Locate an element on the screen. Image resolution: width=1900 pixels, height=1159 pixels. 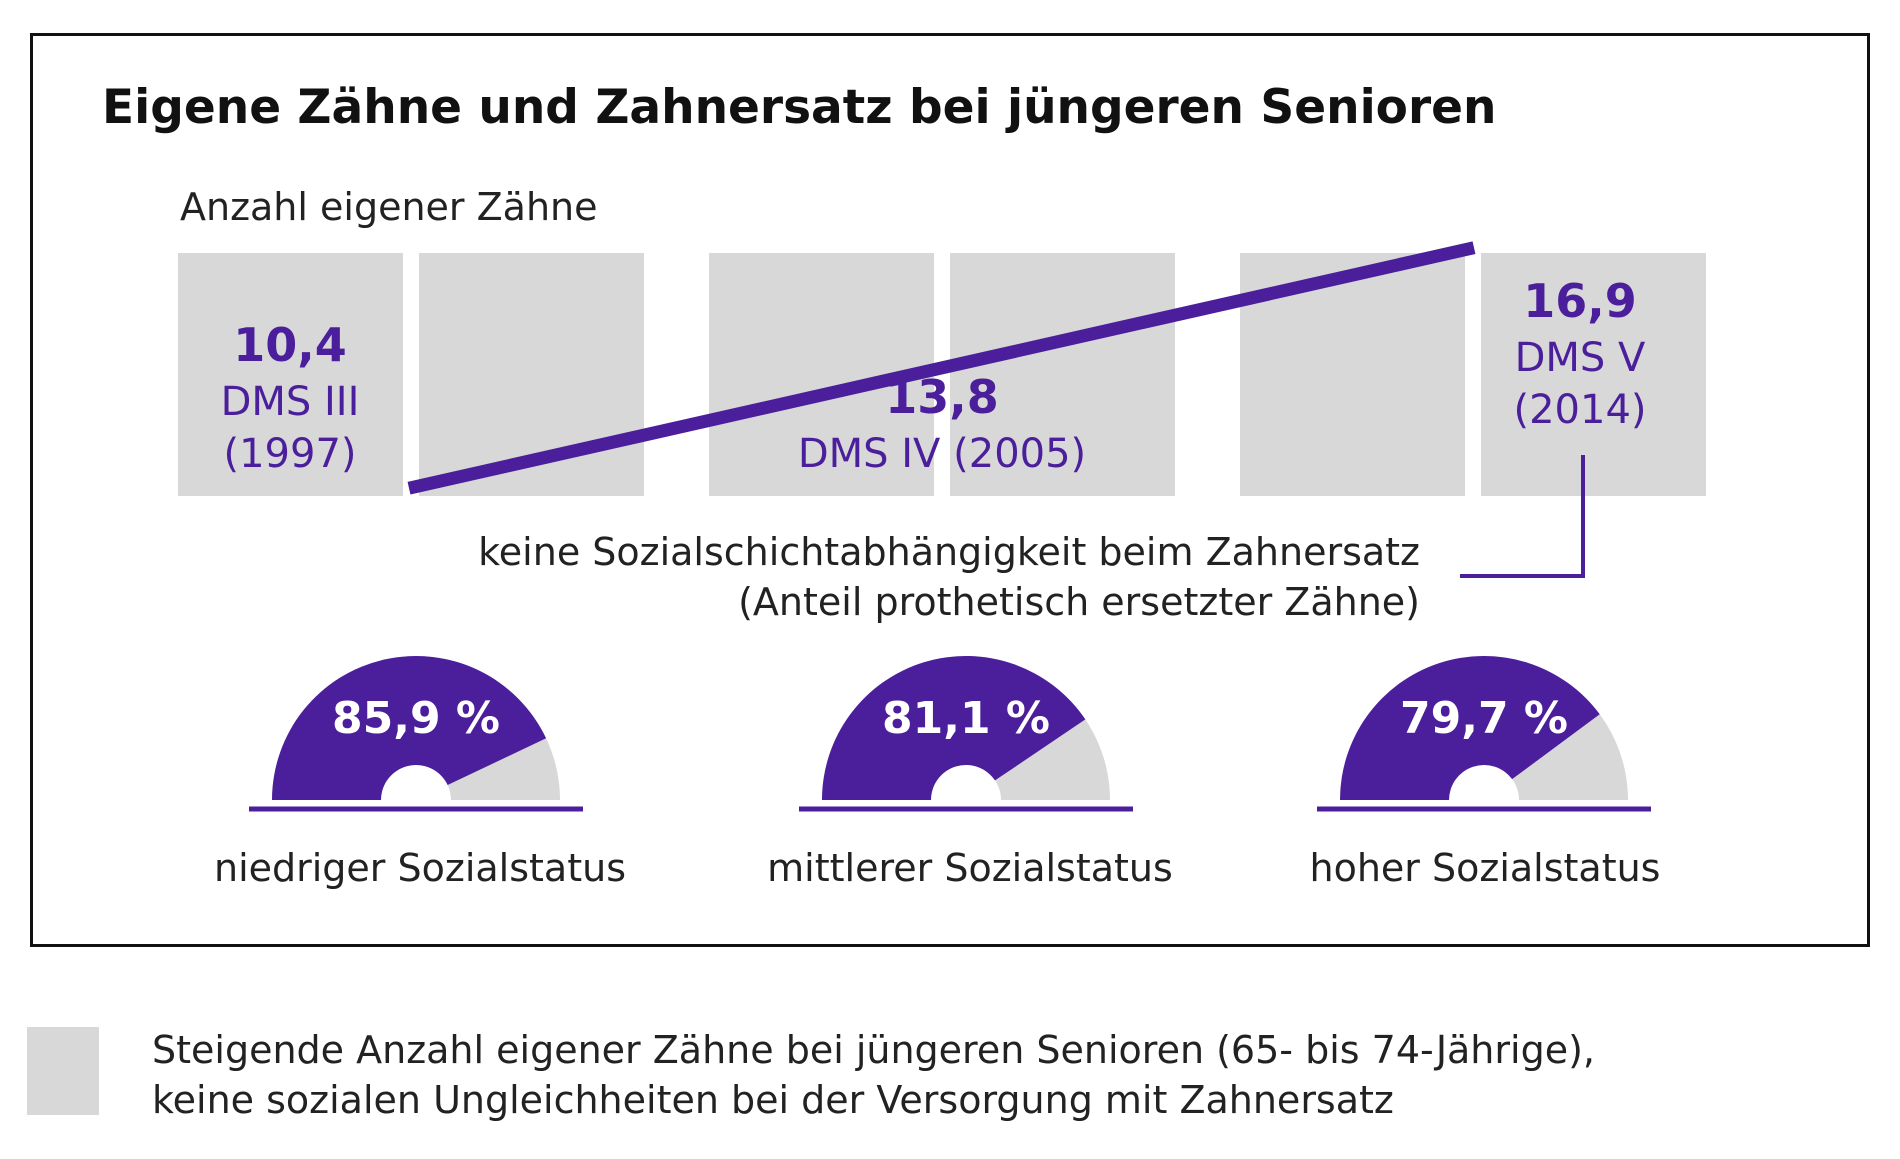
gauge-3: 79,7 % is located at coordinates (1484, 733).